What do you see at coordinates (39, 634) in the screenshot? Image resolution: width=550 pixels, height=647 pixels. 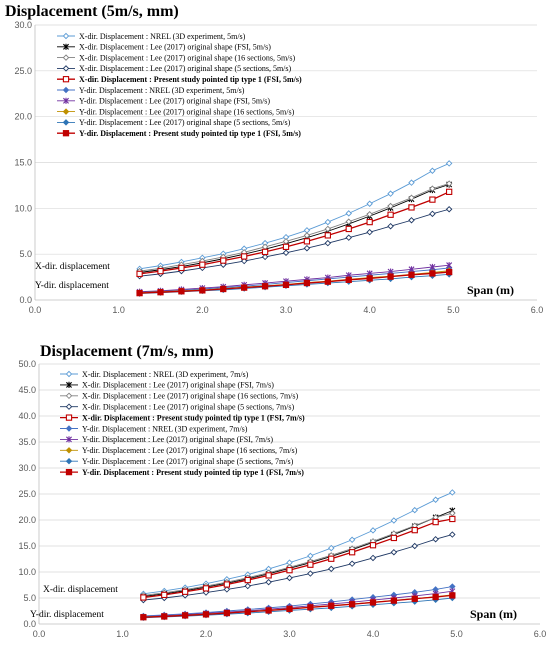 I see `chart2-x-tick-label: 0.0` at bounding box center [39, 634].